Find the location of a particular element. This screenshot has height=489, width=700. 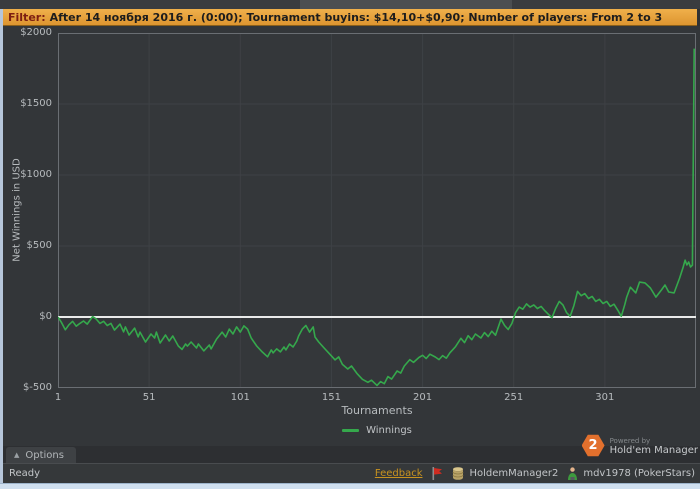

y-tick-label: $-500 is located at coordinates (37, 387).